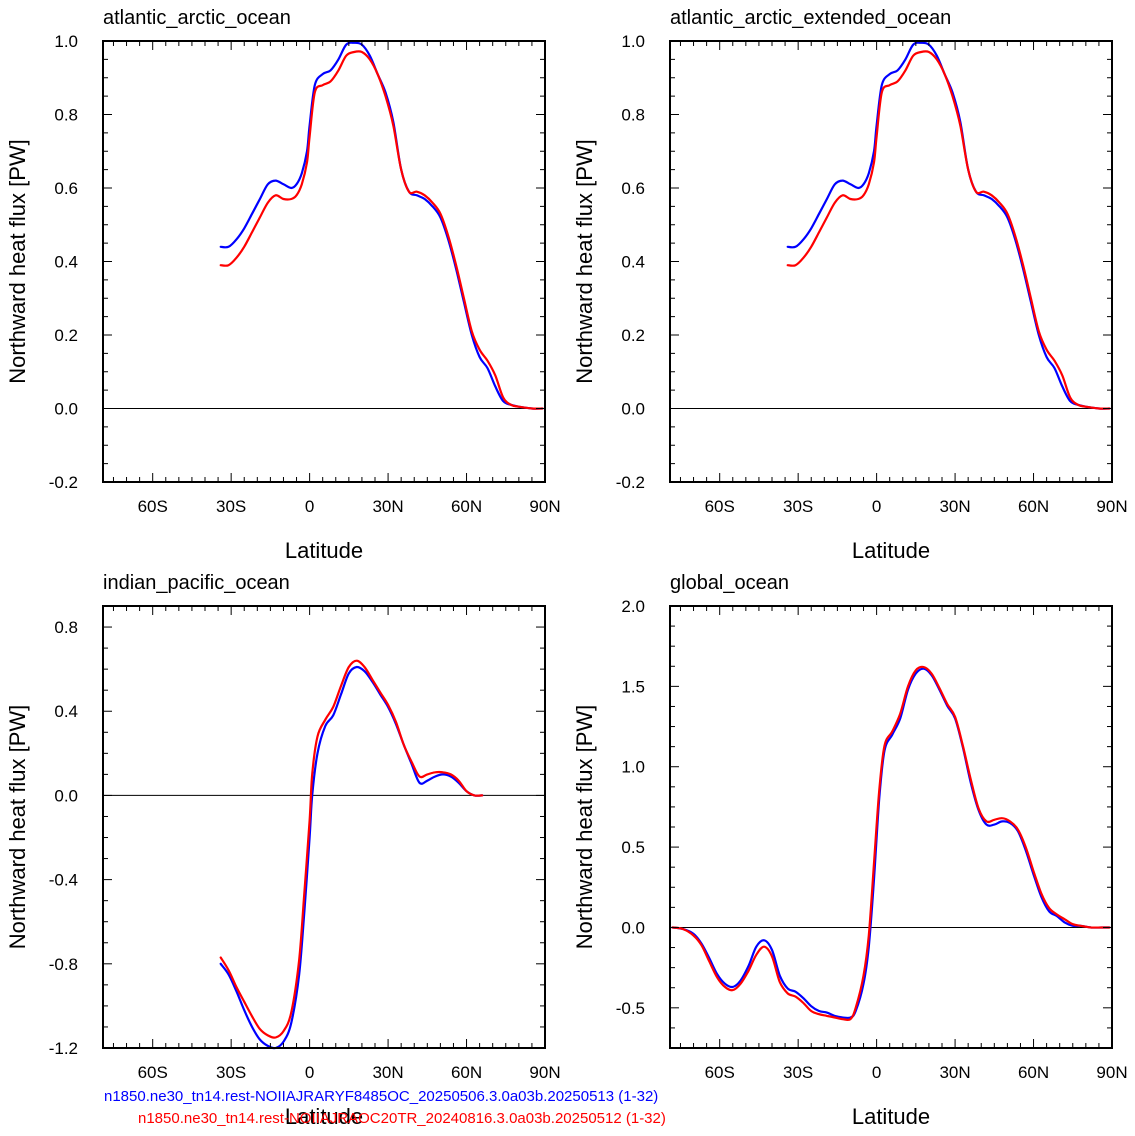  I want to click on y-tick-label: -0.4, so click(63, 880).